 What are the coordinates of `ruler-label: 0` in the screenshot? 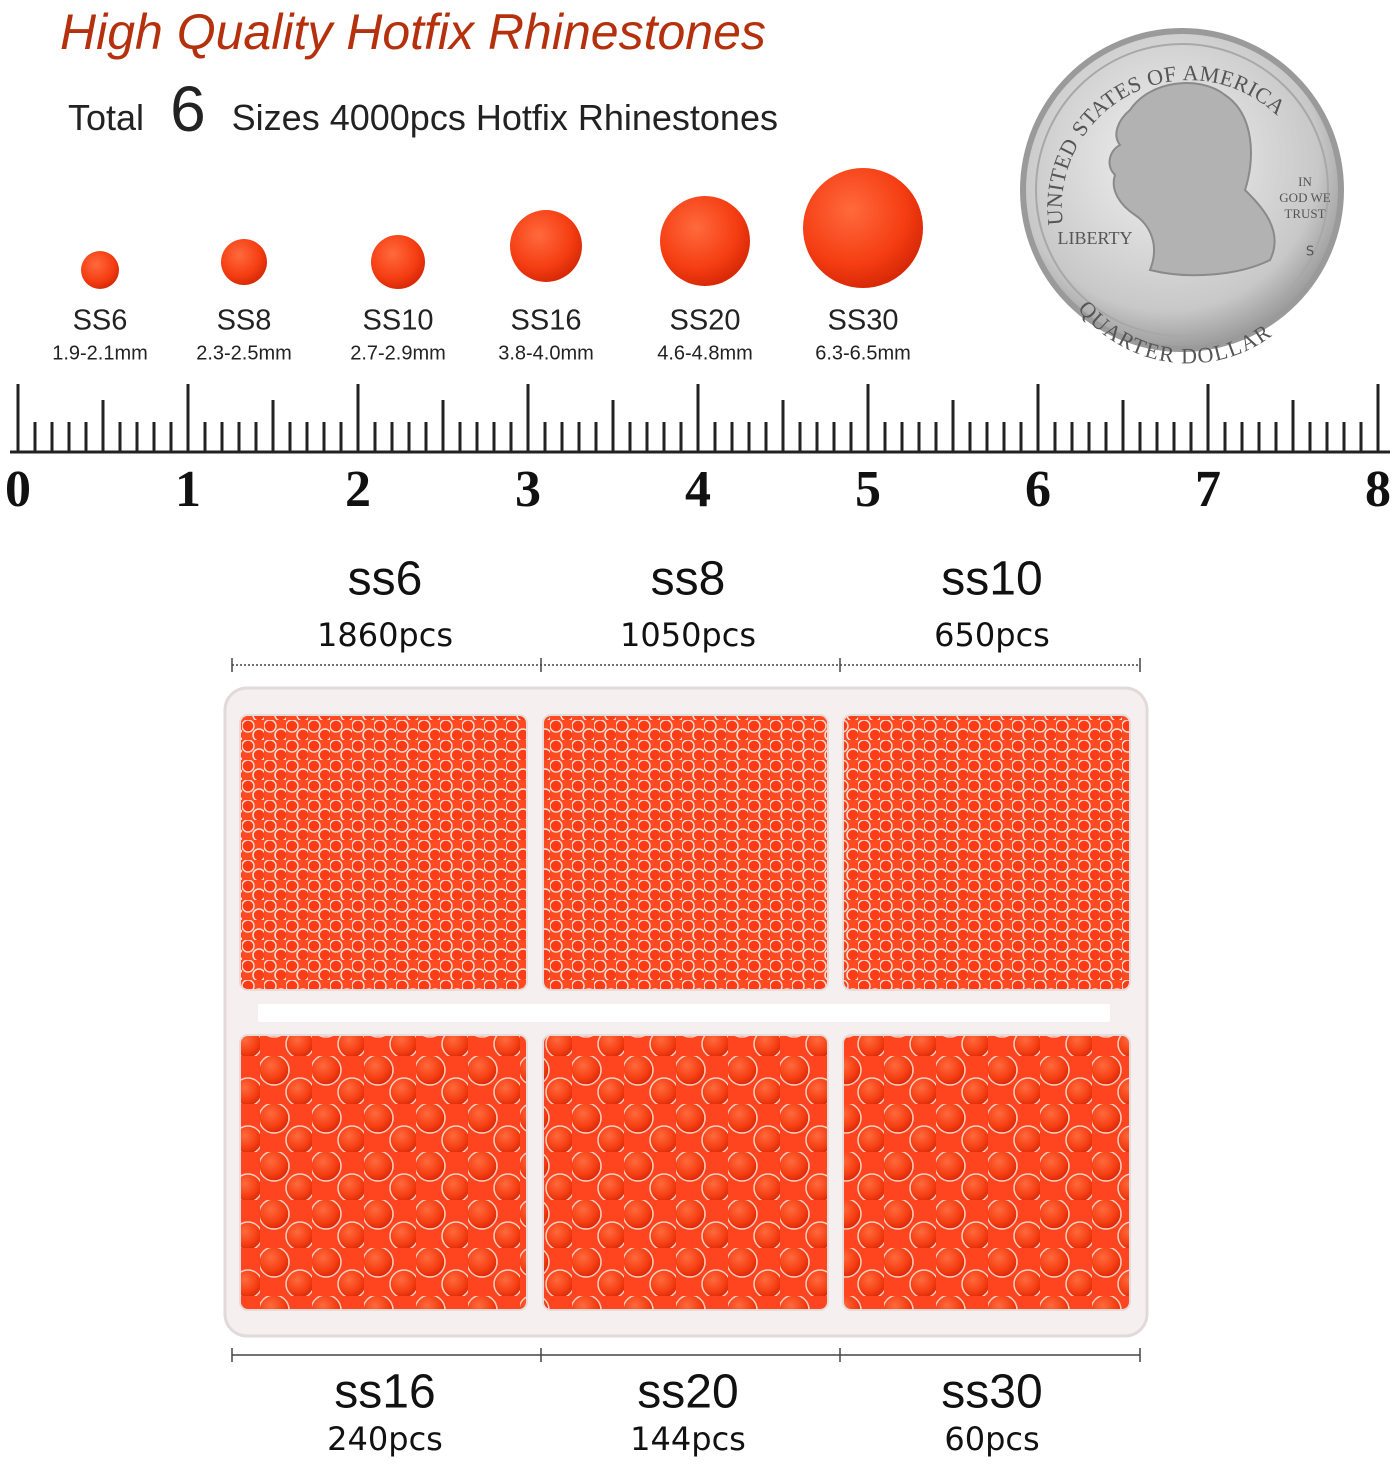 It's located at (18, 489).